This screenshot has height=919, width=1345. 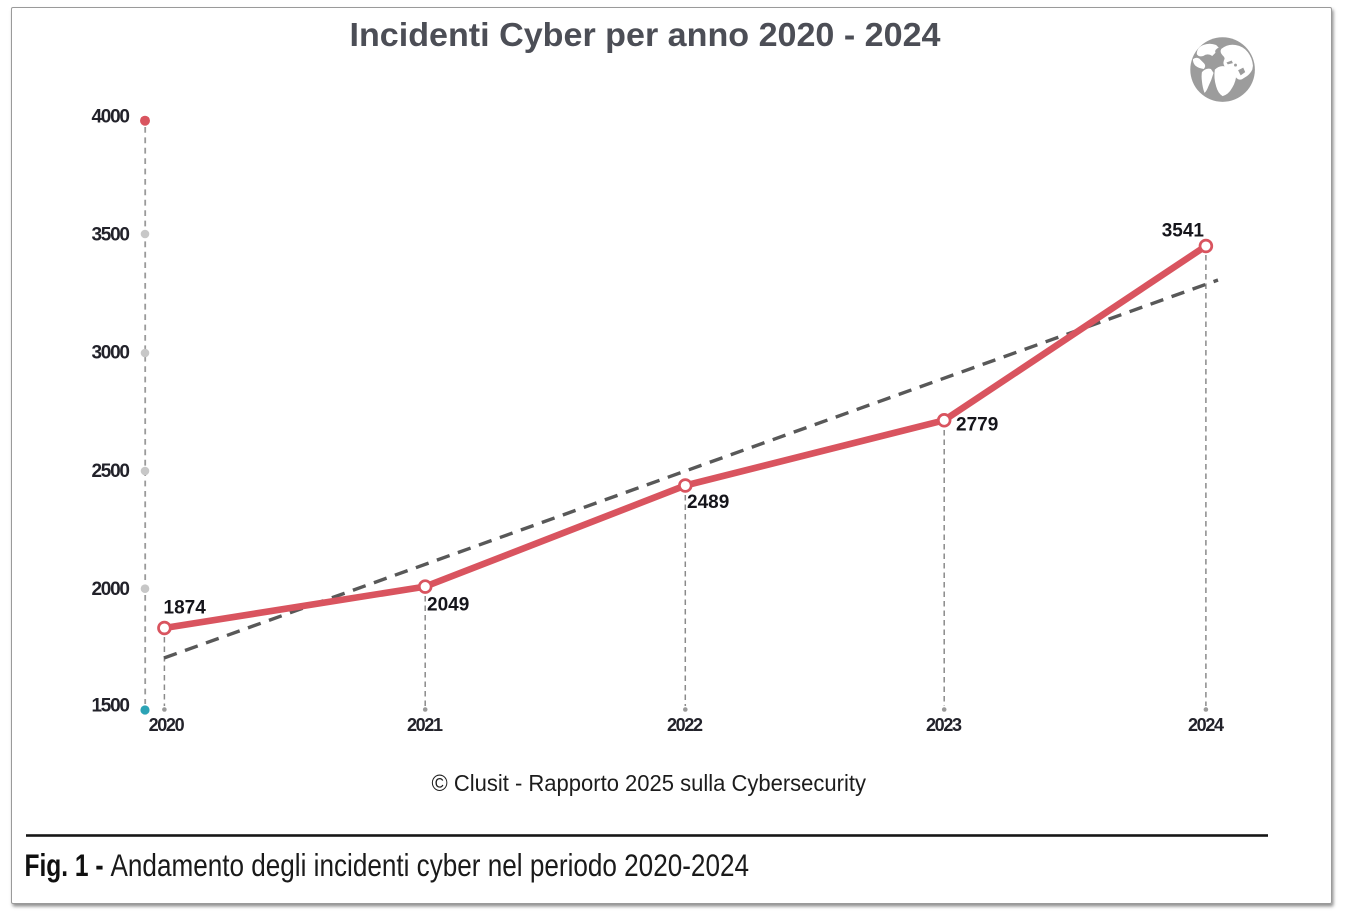 What do you see at coordinates (425, 725) in the screenshot?
I see `svg-text: 2021` at bounding box center [425, 725].